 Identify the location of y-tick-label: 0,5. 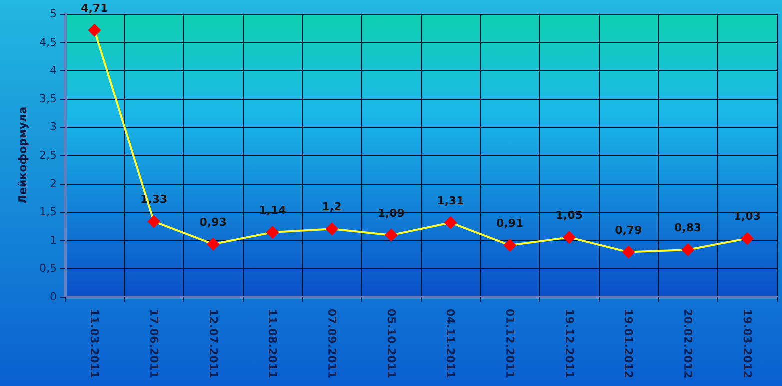
(48, 269).